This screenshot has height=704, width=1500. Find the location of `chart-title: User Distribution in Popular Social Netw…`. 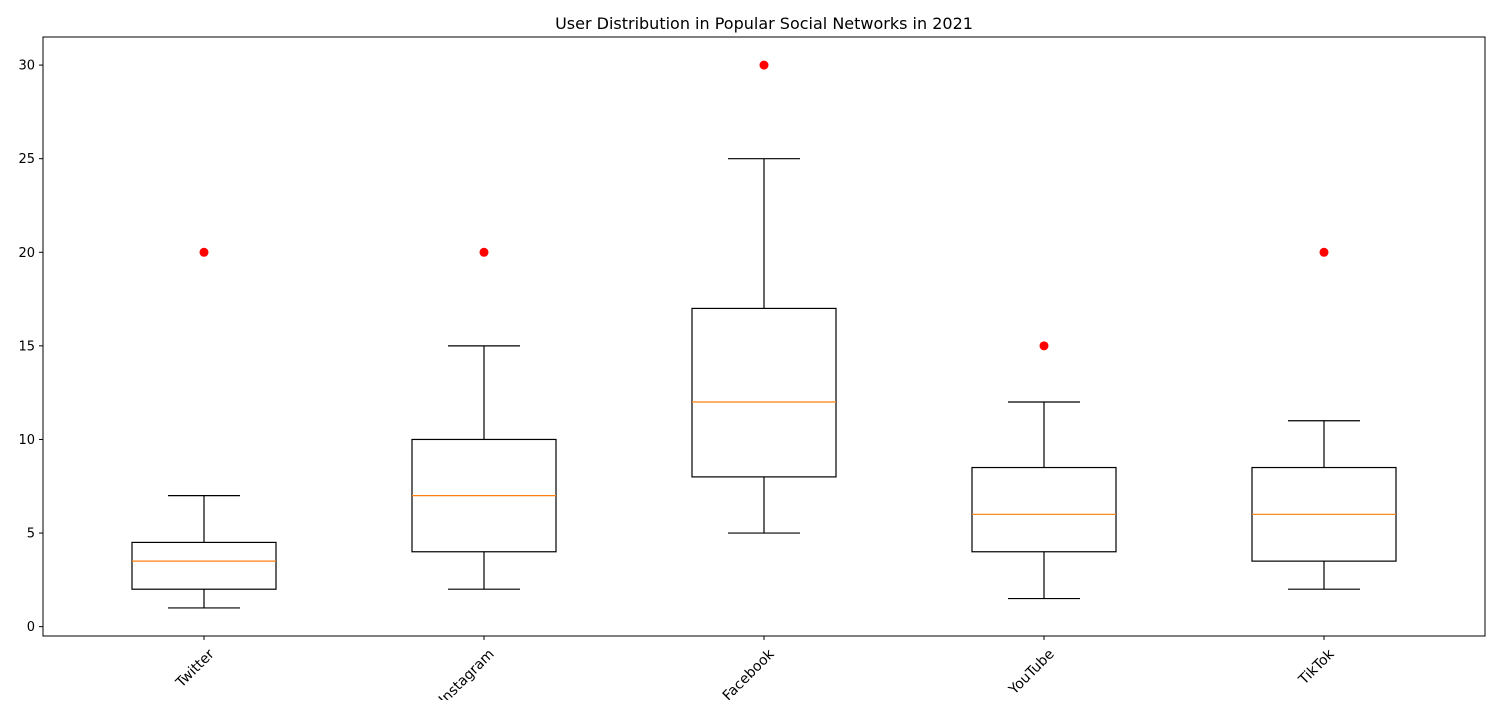

chart-title: User Distribution in Popular Social Netw… is located at coordinates (764, 23).